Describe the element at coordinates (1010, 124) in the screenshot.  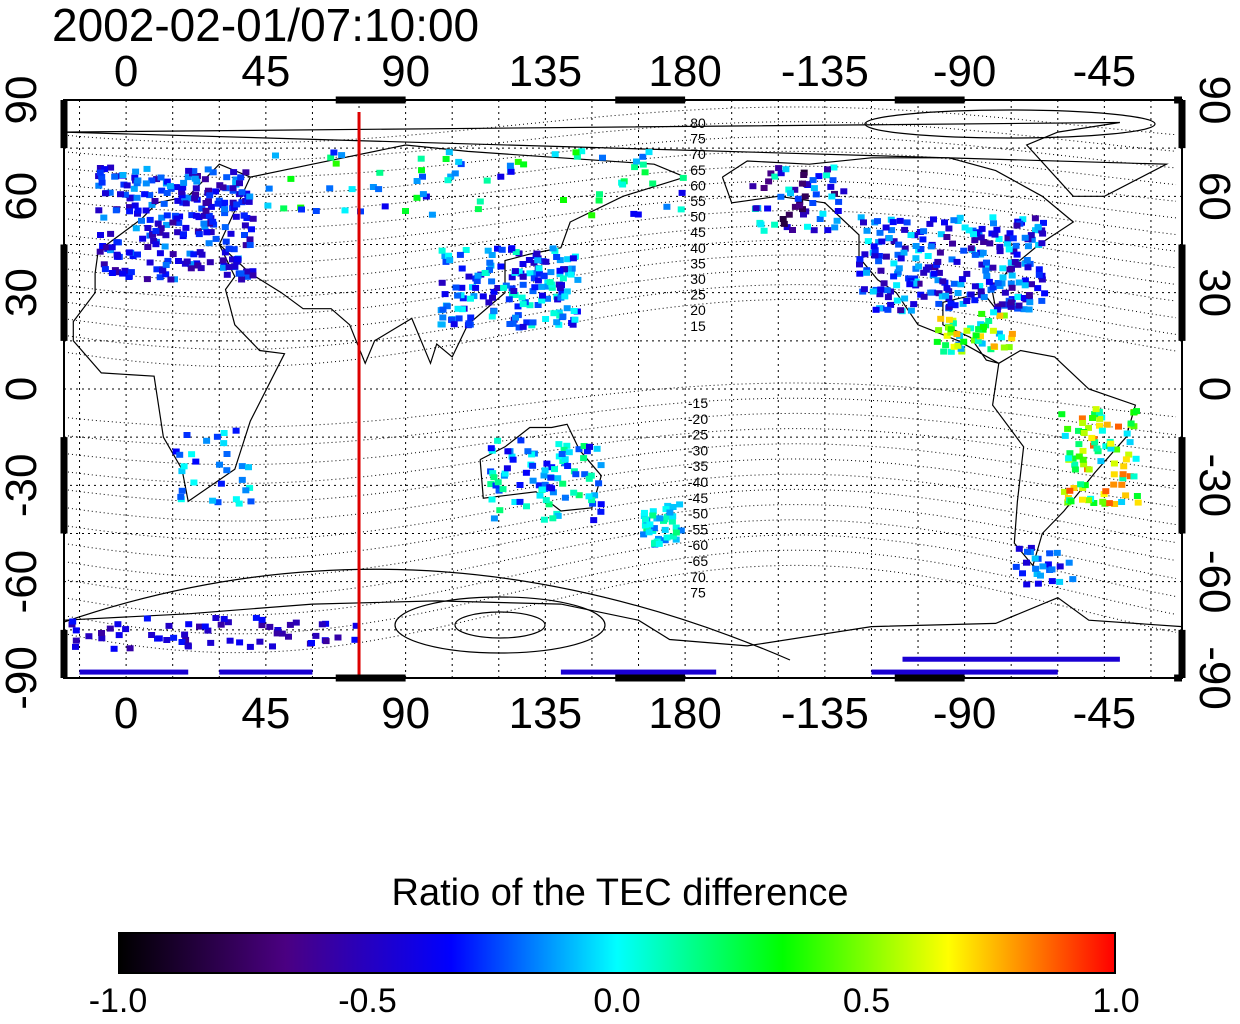
I see `north-pole-contour` at that location.